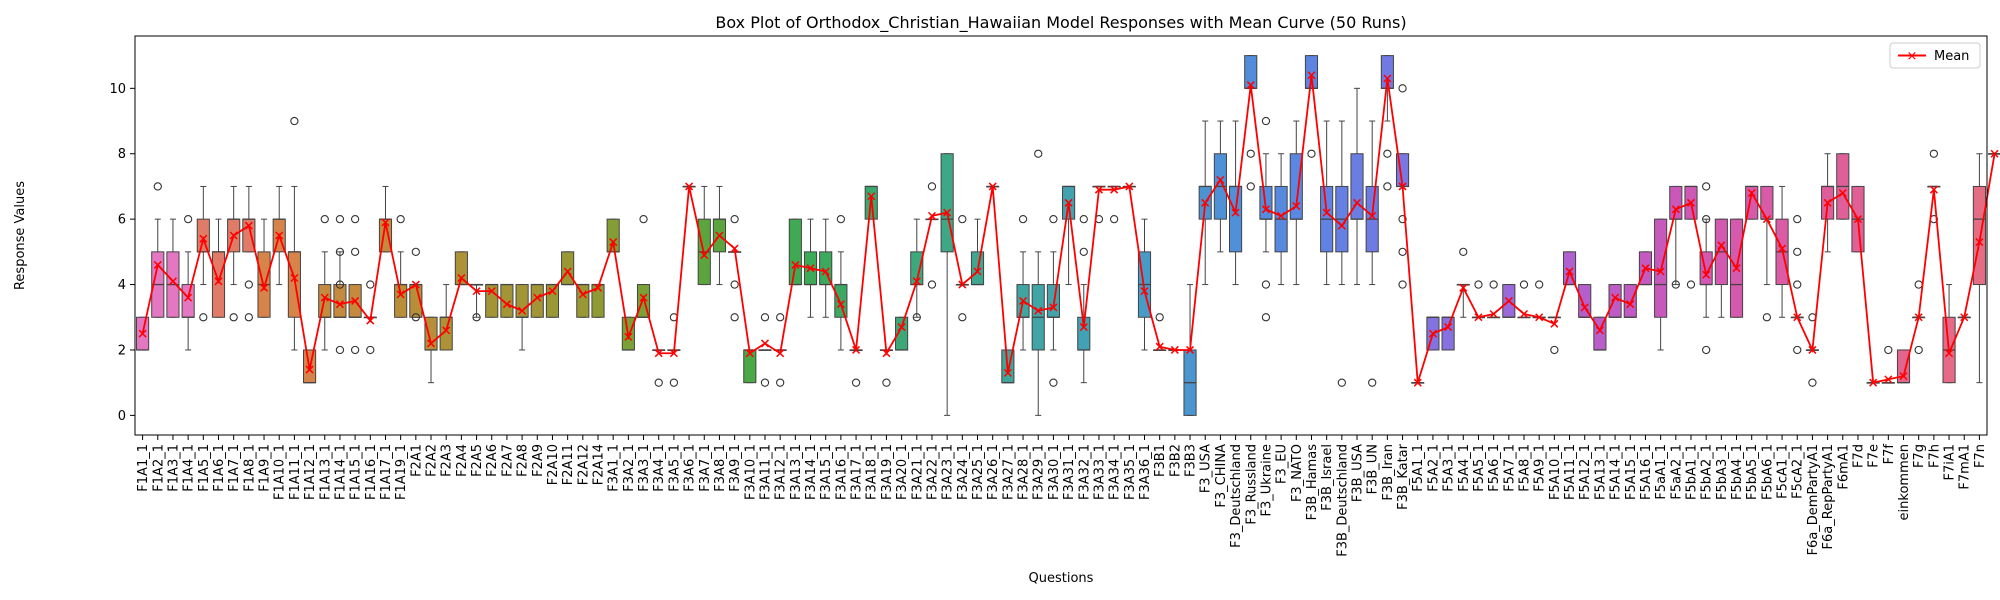  Describe the element at coordinates (765, 472) in the screenshot. I see `x-tick-label: F3A11_1` at that location.